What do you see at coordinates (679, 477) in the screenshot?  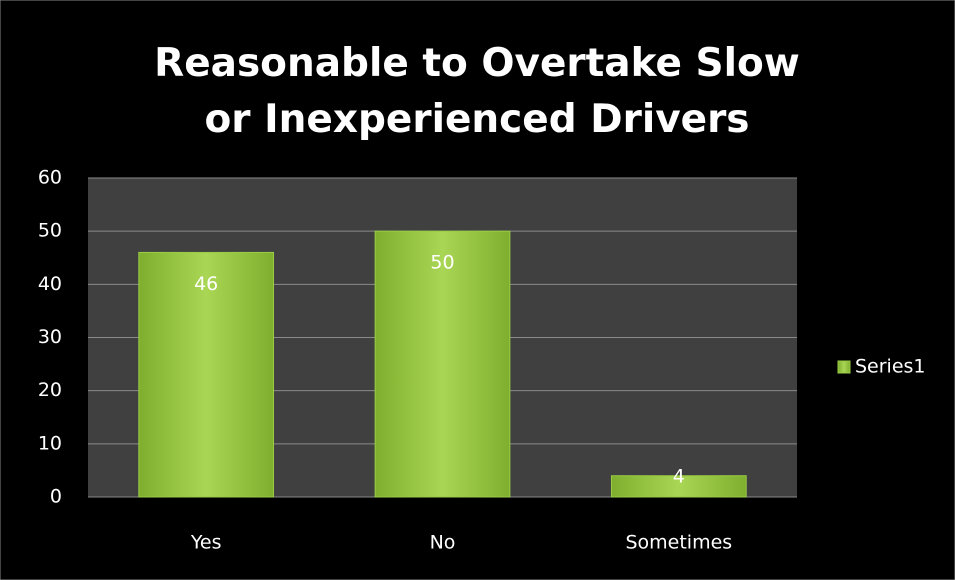 I see `value-label: 4` at bounding box center [679, 477].